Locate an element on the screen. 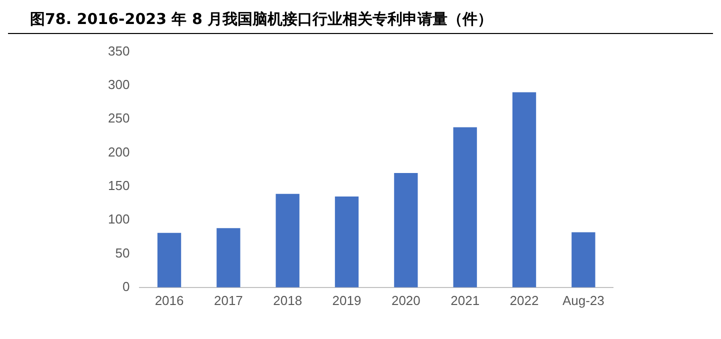 The width and height of the screenshot is (721, 339). x-tick-label: 2022 is located at coordinates (524, 300).